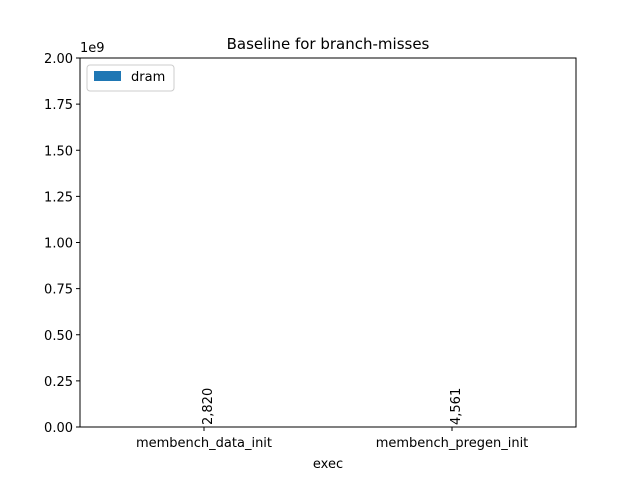 The width and height of the screenshot is (640, 480). I want to click on y-tick-label: 1.50, so click(58, 151).